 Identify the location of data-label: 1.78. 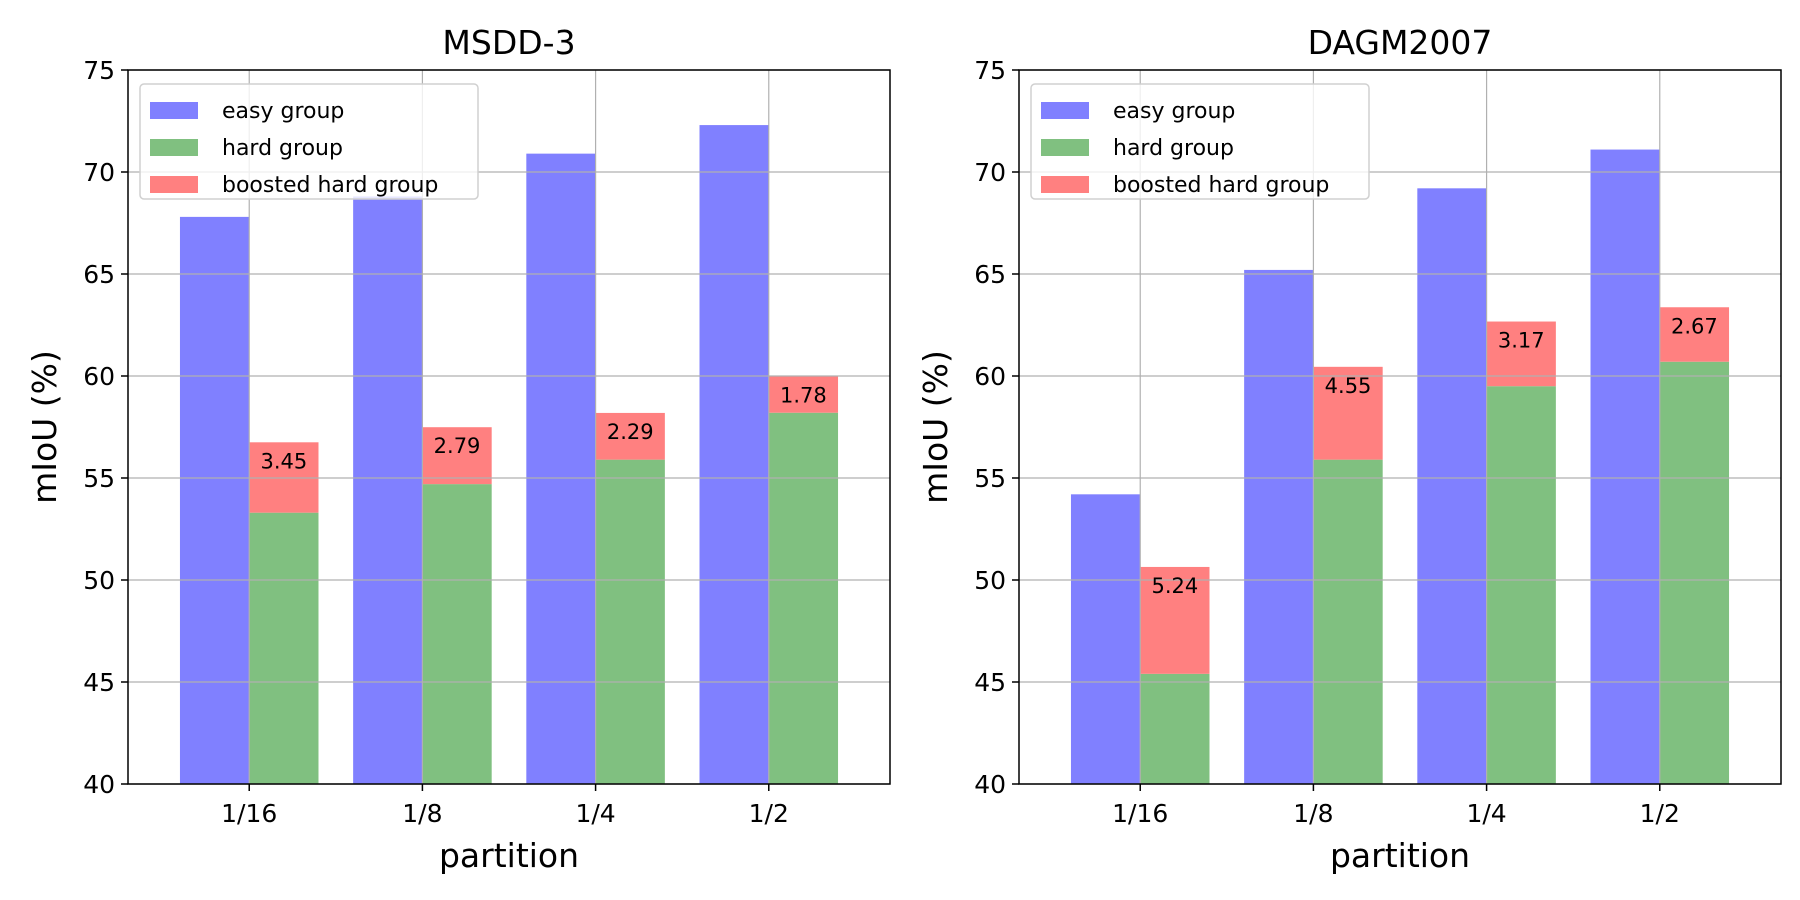
(803, 395).